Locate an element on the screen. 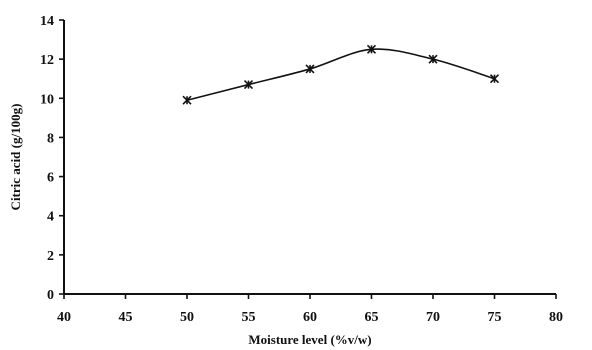 This screenshot has width=592, height=350. y-tick-label: 0 is located at coordinates (50, 295).